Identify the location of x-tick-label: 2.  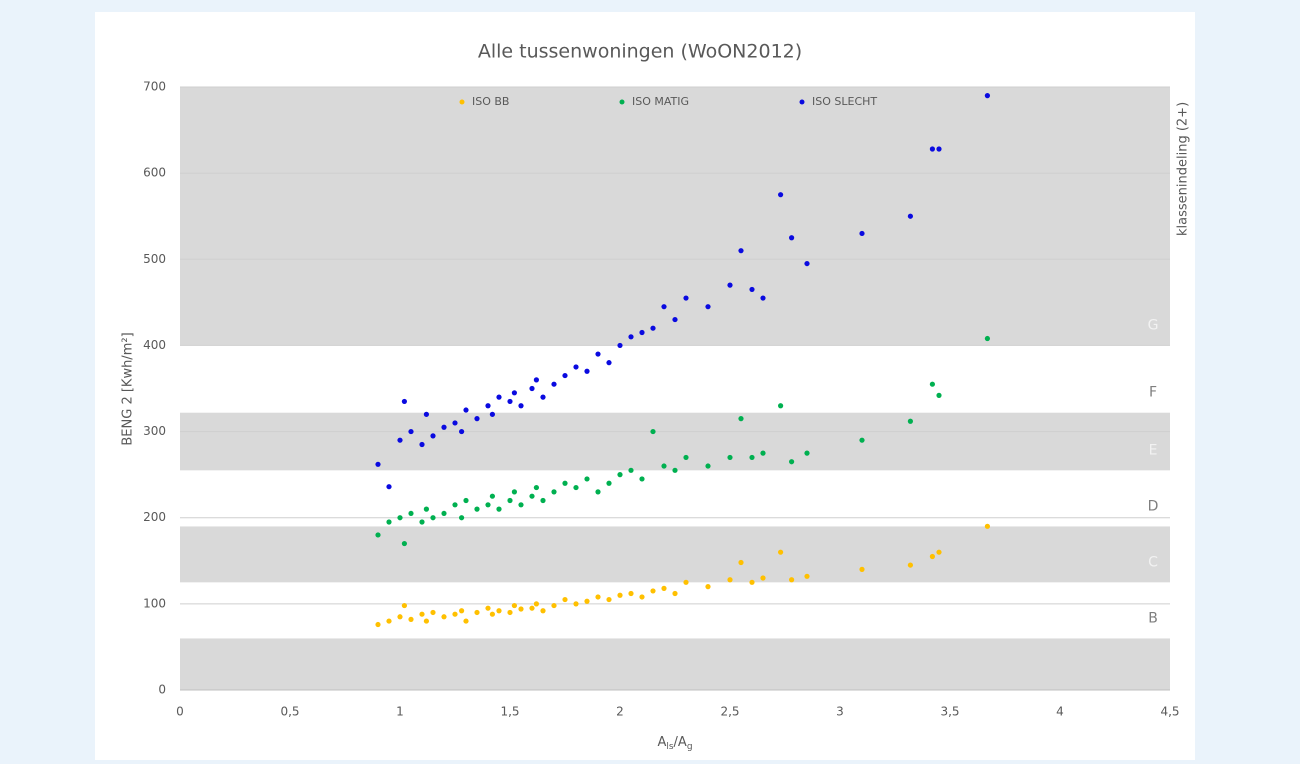
(620, 712).